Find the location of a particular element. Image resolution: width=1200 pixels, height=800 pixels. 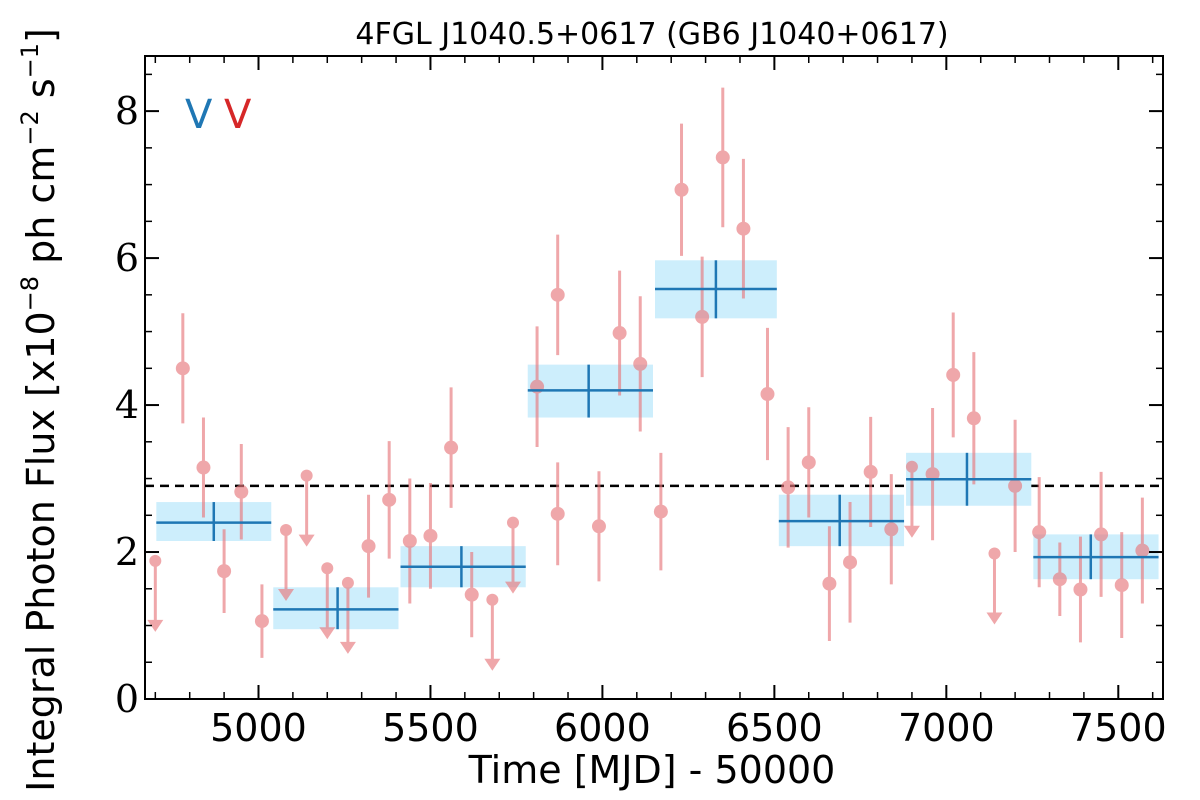

x-tick-label: 7000 is located at coordinates (946, 728).